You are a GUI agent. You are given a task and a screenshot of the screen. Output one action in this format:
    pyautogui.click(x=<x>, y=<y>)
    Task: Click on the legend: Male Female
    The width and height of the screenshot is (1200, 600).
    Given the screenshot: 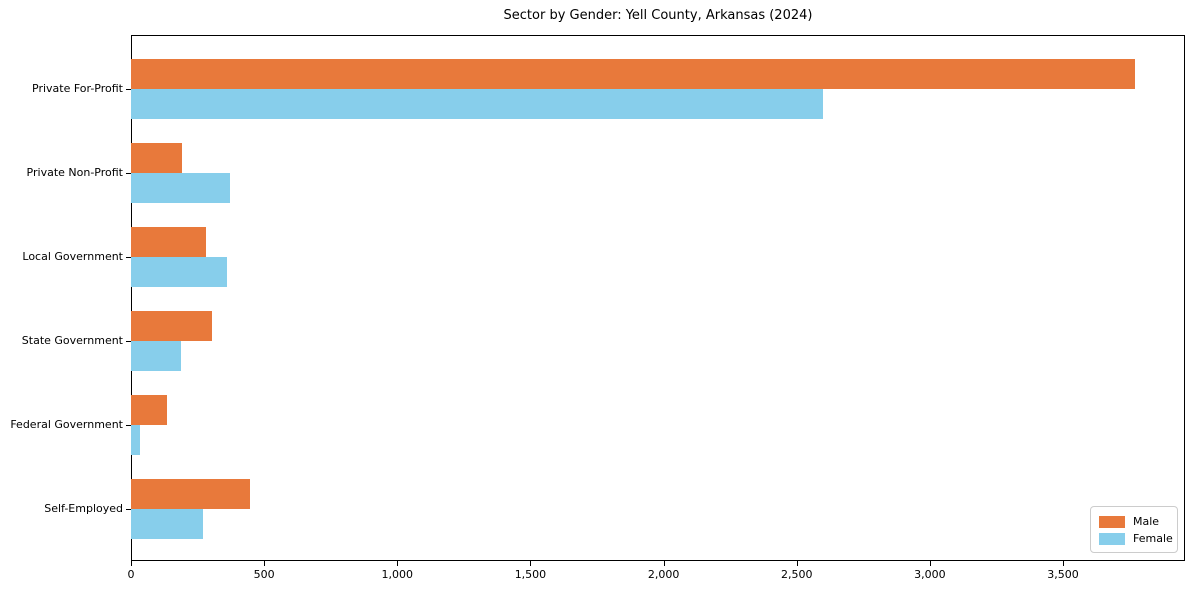 What is the action you would take?
    pyautogui.click(x=1134, y=529)
    